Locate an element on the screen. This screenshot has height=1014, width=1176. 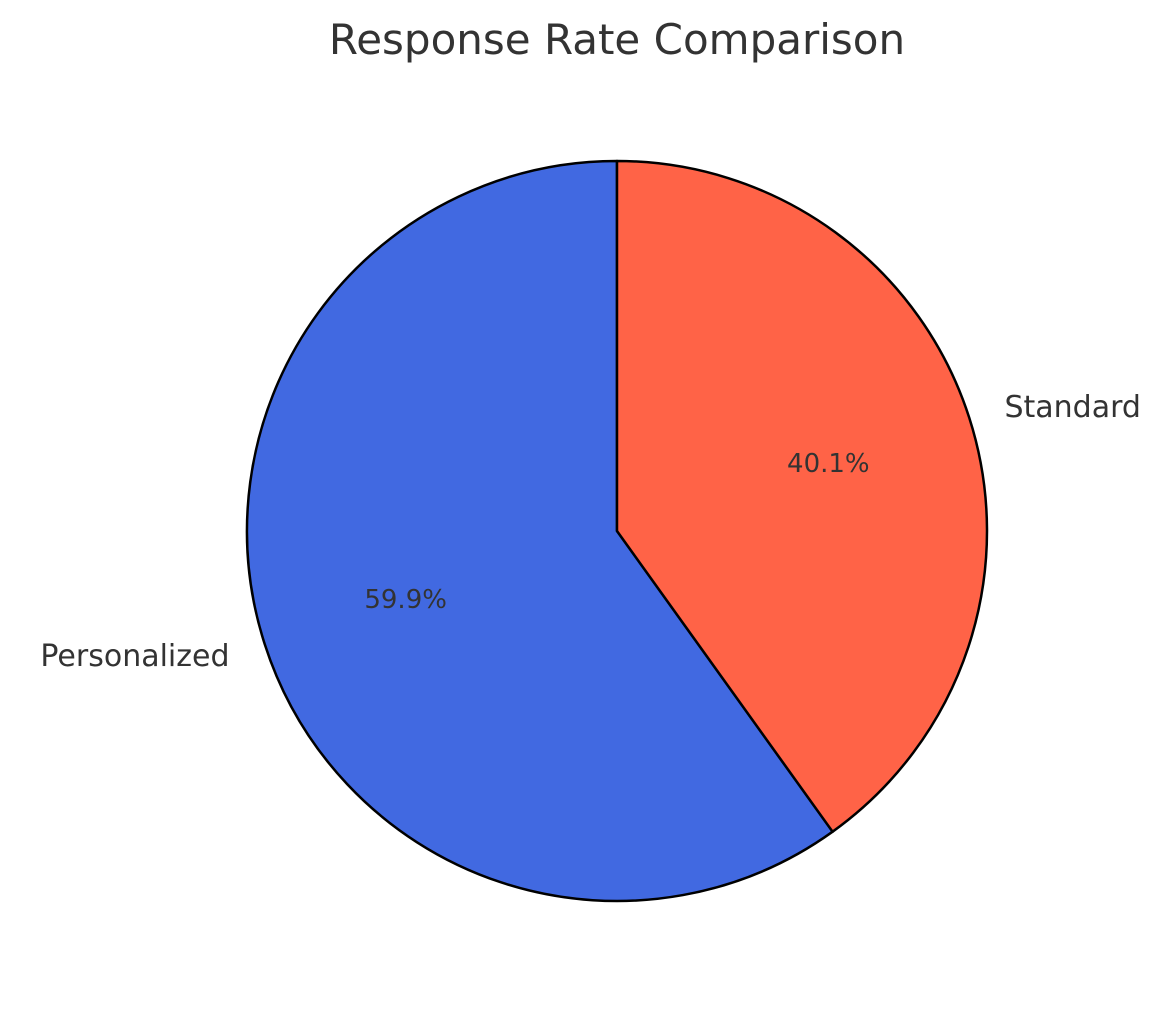
chart-title: Response Rate Comparison is located at coordinates (617, 39).